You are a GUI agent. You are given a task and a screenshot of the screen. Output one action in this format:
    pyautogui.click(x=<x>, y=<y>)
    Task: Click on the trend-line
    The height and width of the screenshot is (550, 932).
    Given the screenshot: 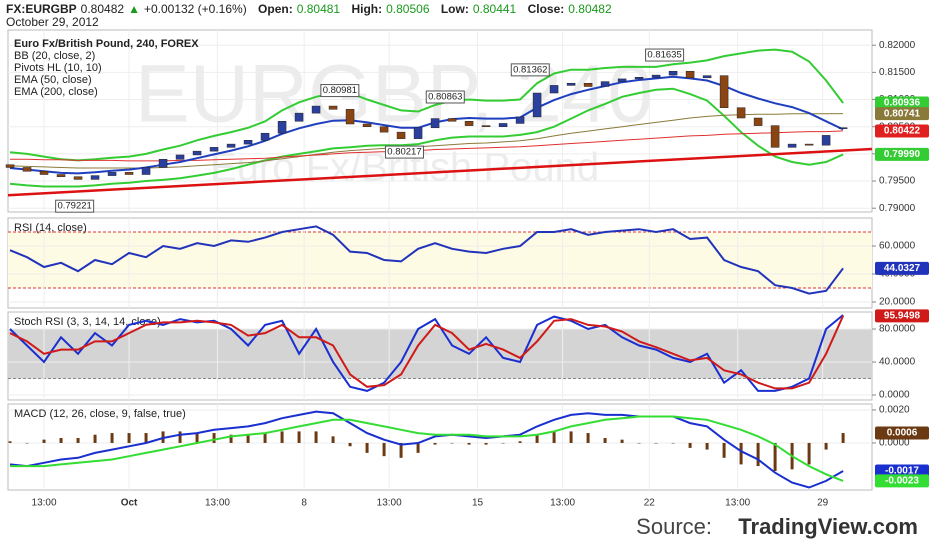 What is the action you would take?
    pyautogui.click(x=440, y=172)
    